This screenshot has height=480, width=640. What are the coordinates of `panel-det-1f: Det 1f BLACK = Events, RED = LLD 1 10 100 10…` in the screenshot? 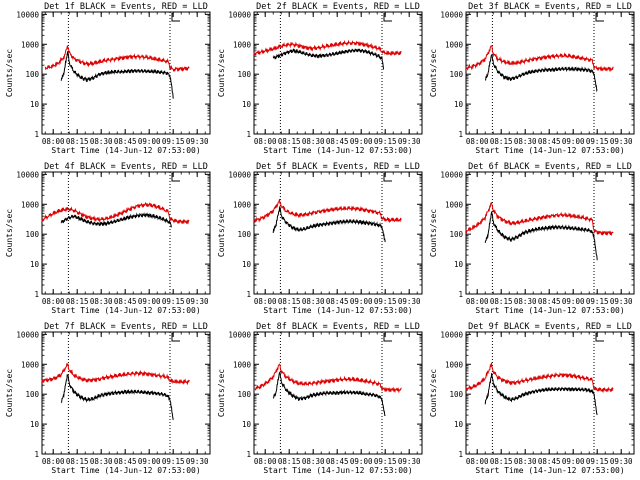 It's located at (108, 78).